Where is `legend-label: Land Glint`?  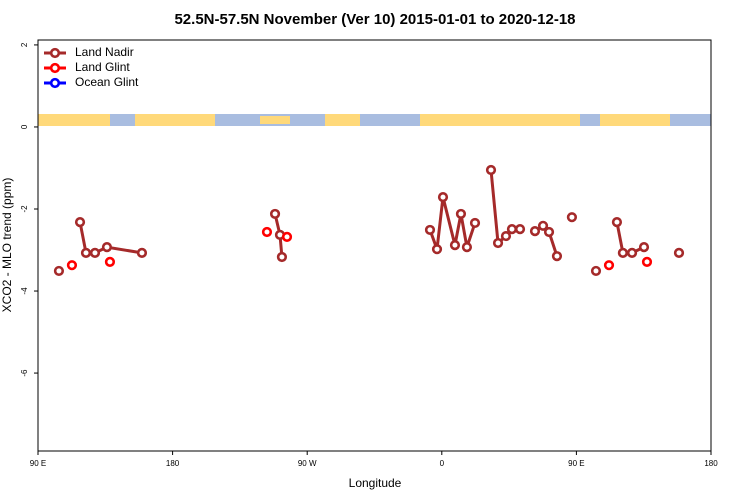 legend-label: Land Glint is located at coordinates (102, 67).